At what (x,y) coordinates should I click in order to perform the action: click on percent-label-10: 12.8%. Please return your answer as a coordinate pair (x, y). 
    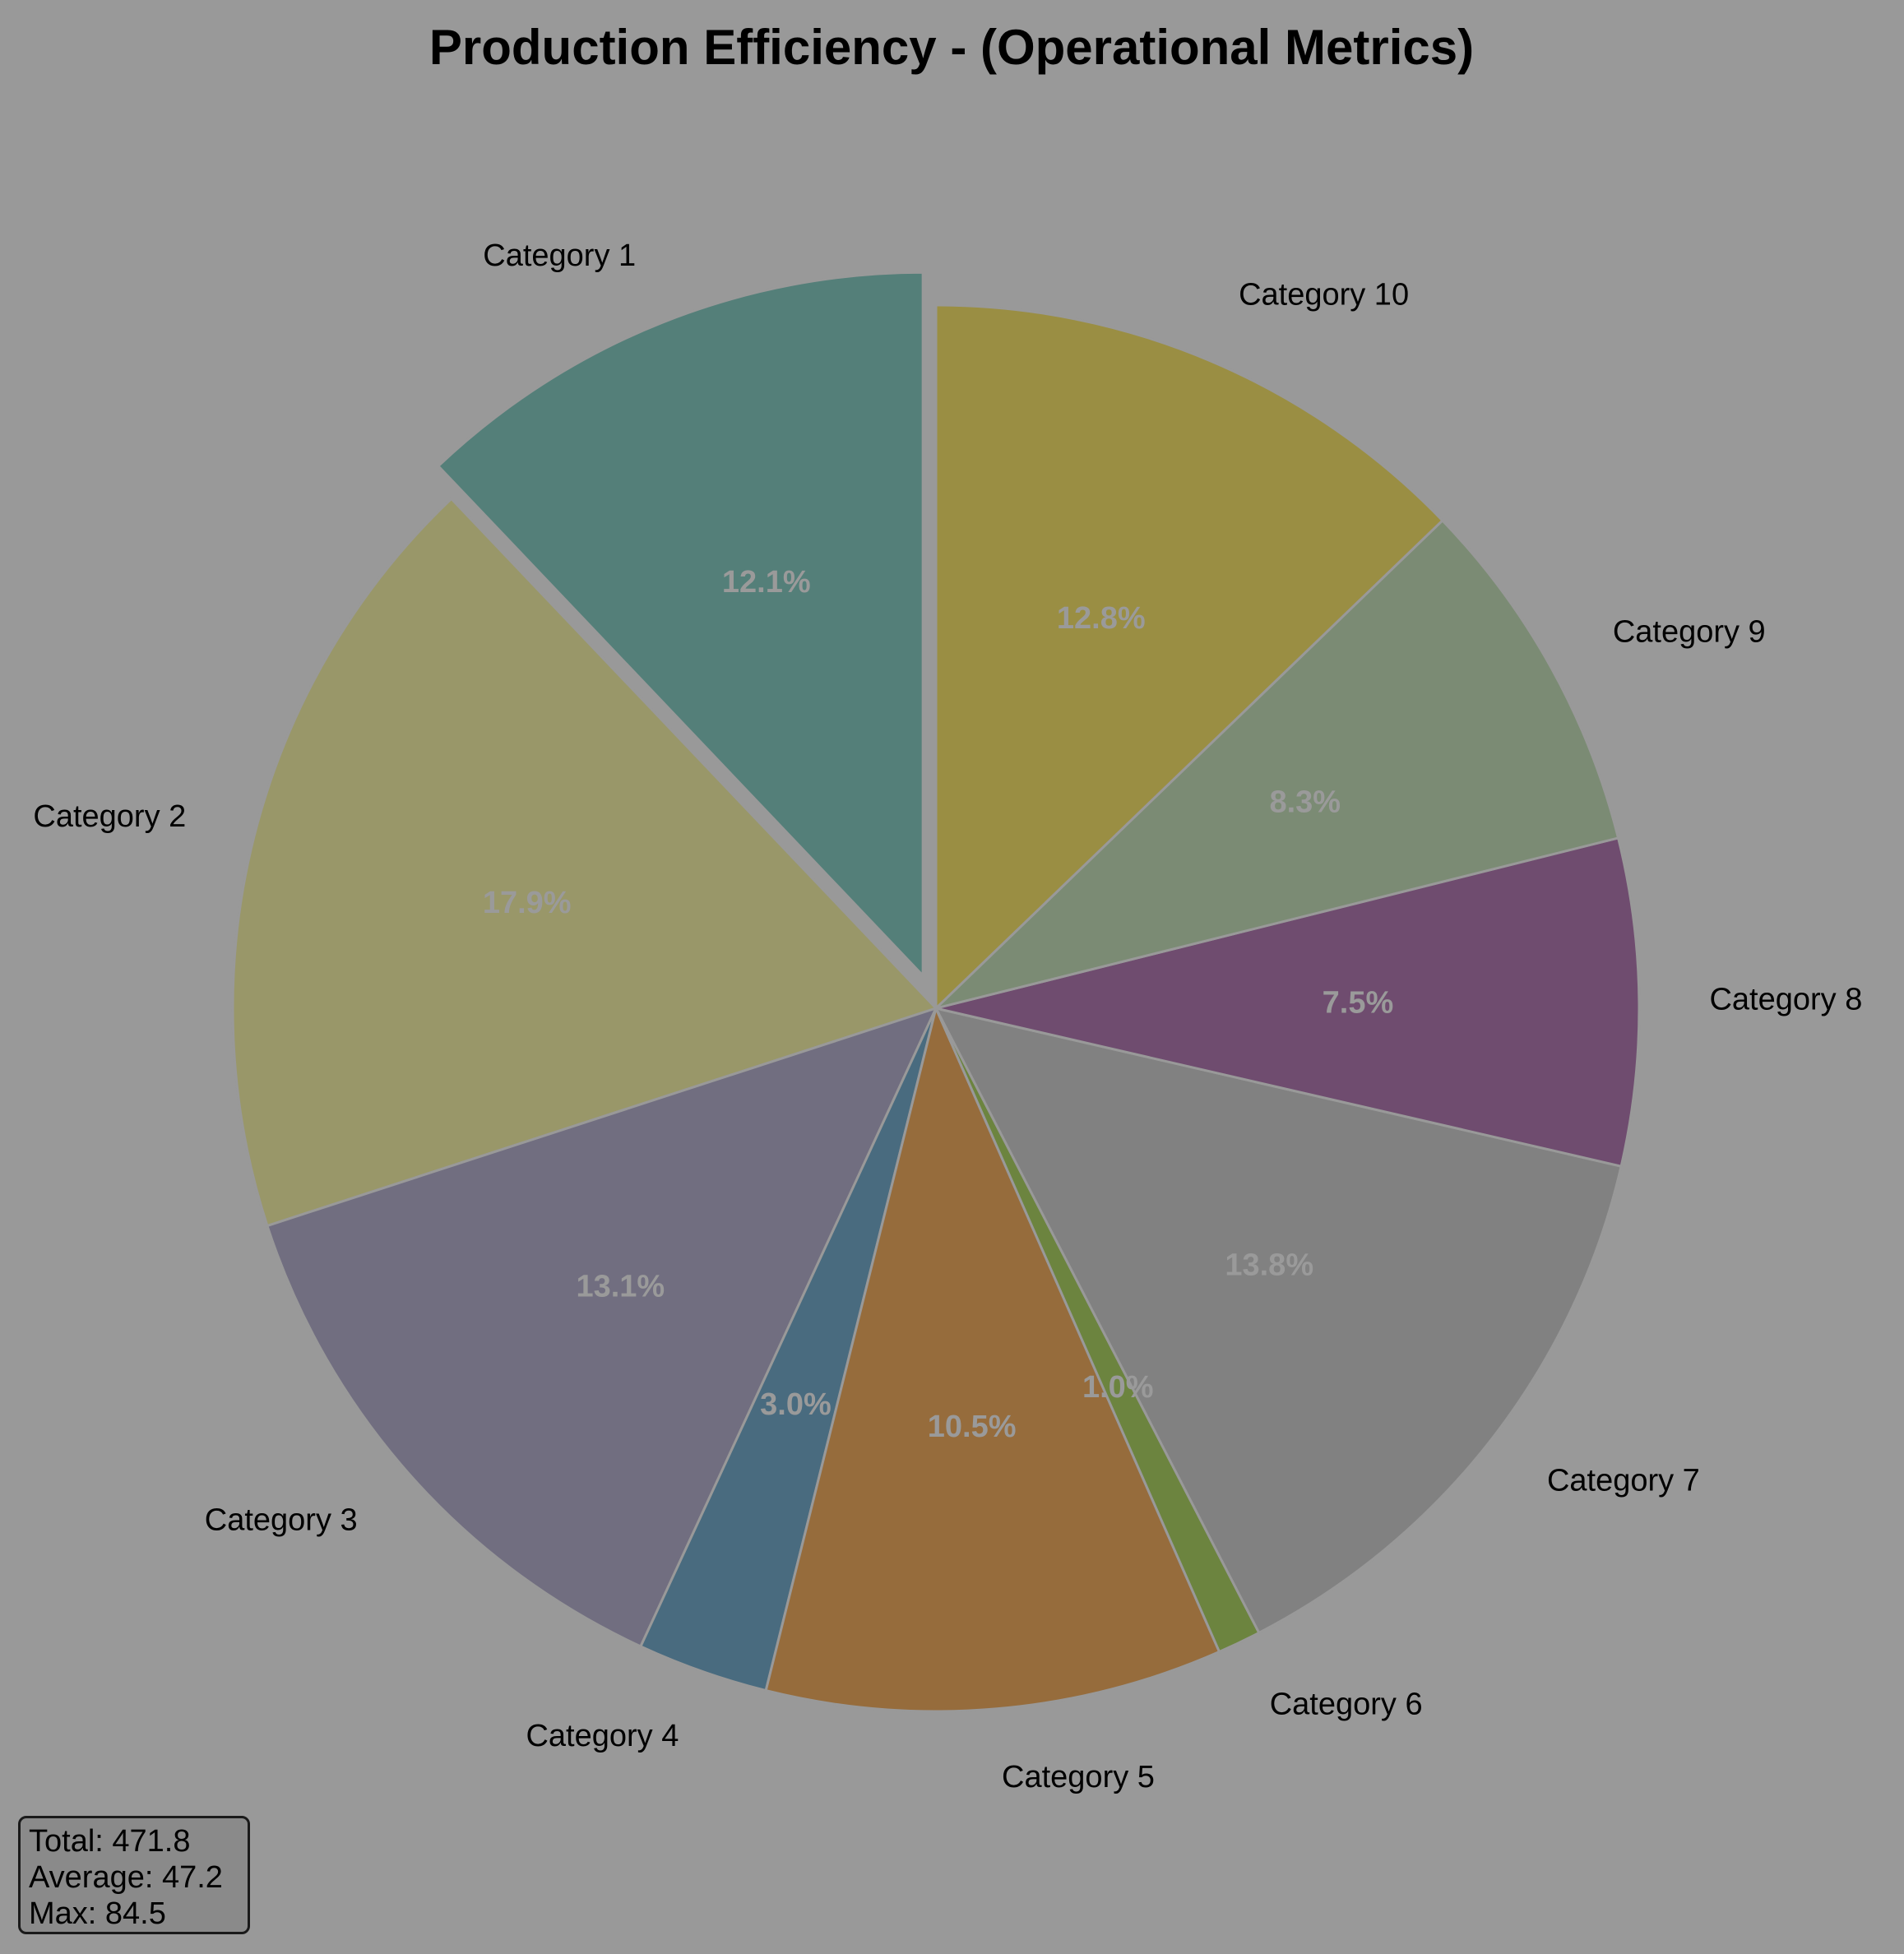
    Looking at the image, I should click on (1101, 618).